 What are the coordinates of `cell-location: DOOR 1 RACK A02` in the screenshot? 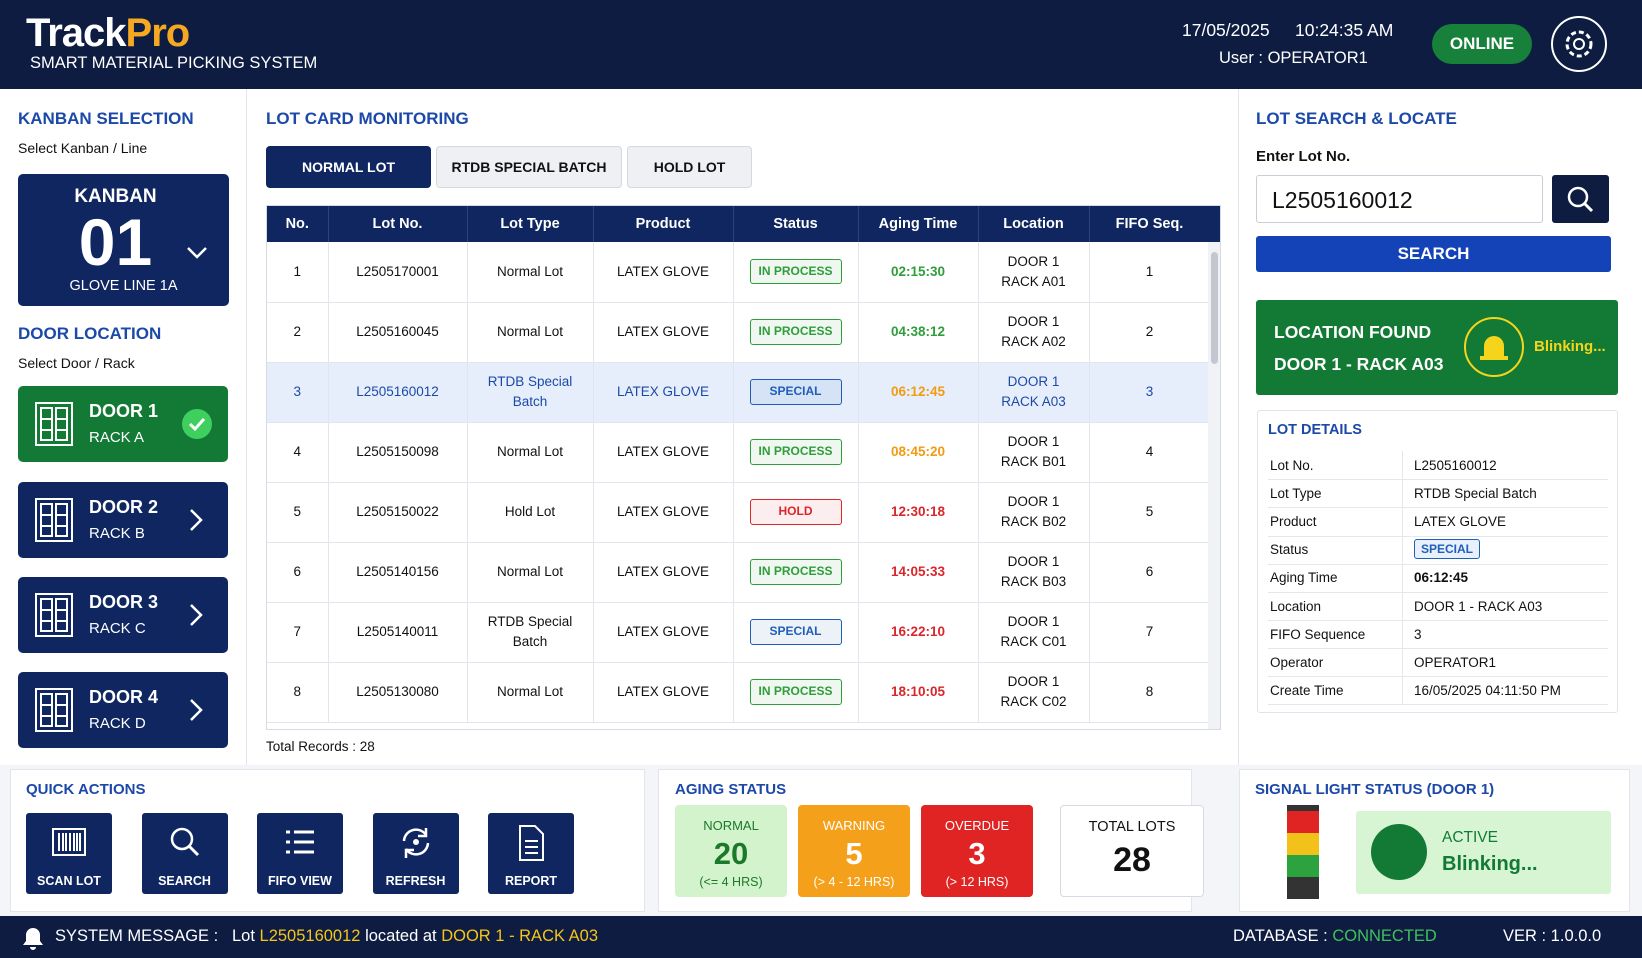 It's located at (1034, 332).